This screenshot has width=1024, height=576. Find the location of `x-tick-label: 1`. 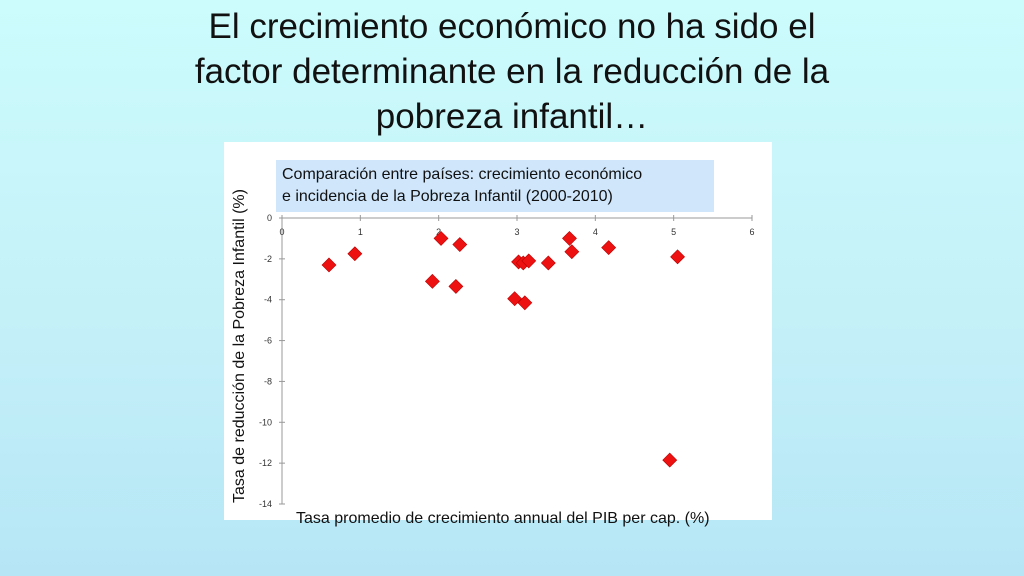

x-tick-label: 1 is located at coordinates (360, 232).